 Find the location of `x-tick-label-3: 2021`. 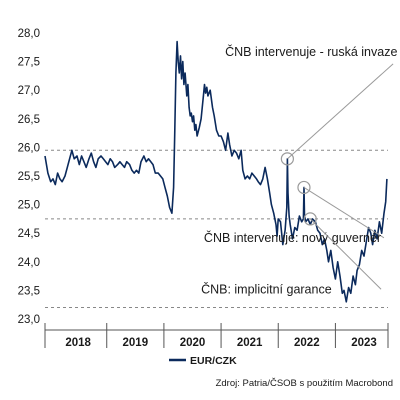

x-tick-label-3: 2021 is located at coordinates (250, 343).